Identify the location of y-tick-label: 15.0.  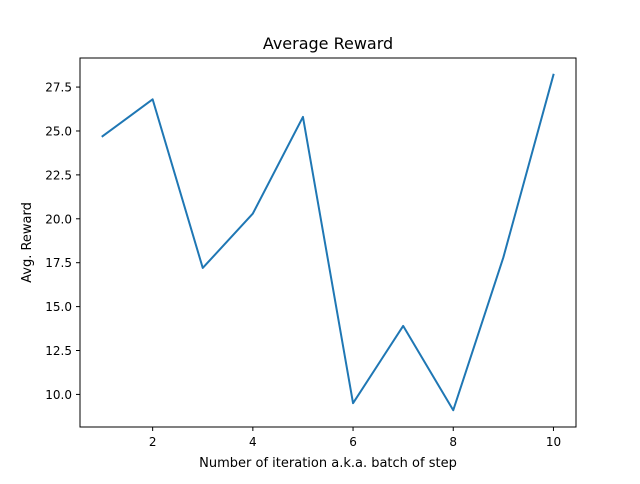
(58, 307).